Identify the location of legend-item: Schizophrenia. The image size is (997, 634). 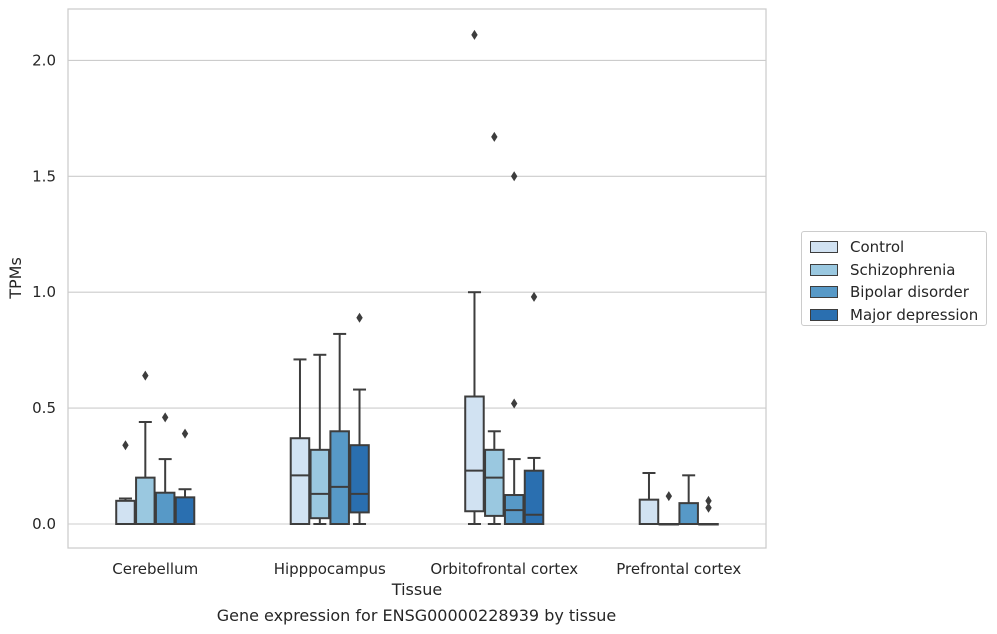
(898, 270).